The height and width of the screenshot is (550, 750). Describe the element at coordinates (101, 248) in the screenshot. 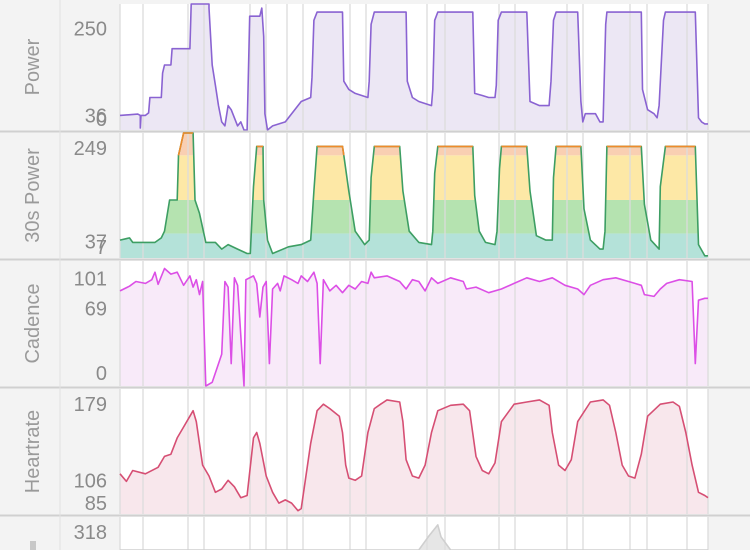

I see `panel-1-tick-label-2: 7` at that location.